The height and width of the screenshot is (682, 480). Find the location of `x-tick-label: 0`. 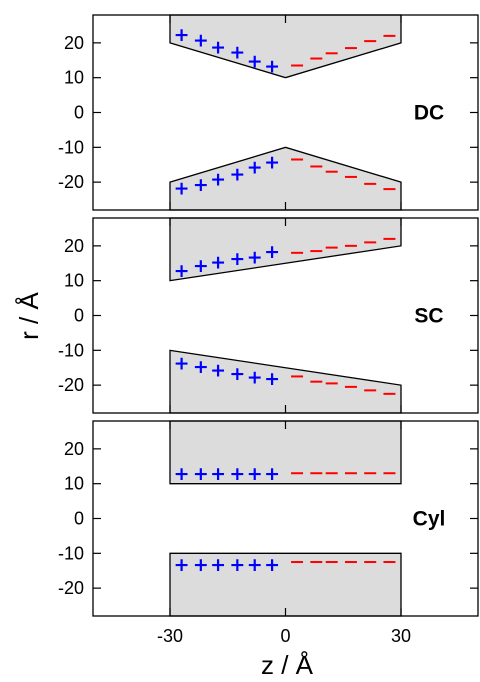

x-tick-label: 0 is located at coordinates (285, 636).